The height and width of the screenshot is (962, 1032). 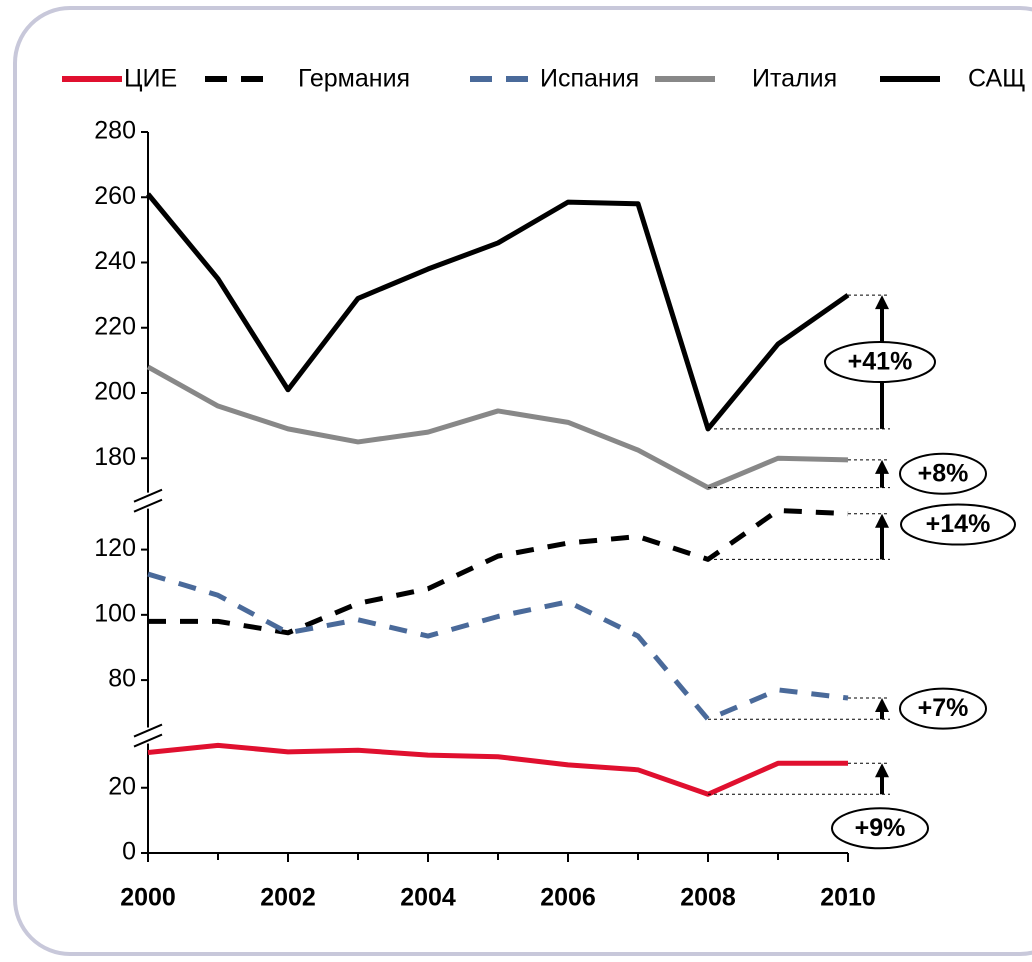 What do you see at coordinates (129, 852) in the screenshot?
I see `y-tick-label: 0` at bounding box center [129, 852].